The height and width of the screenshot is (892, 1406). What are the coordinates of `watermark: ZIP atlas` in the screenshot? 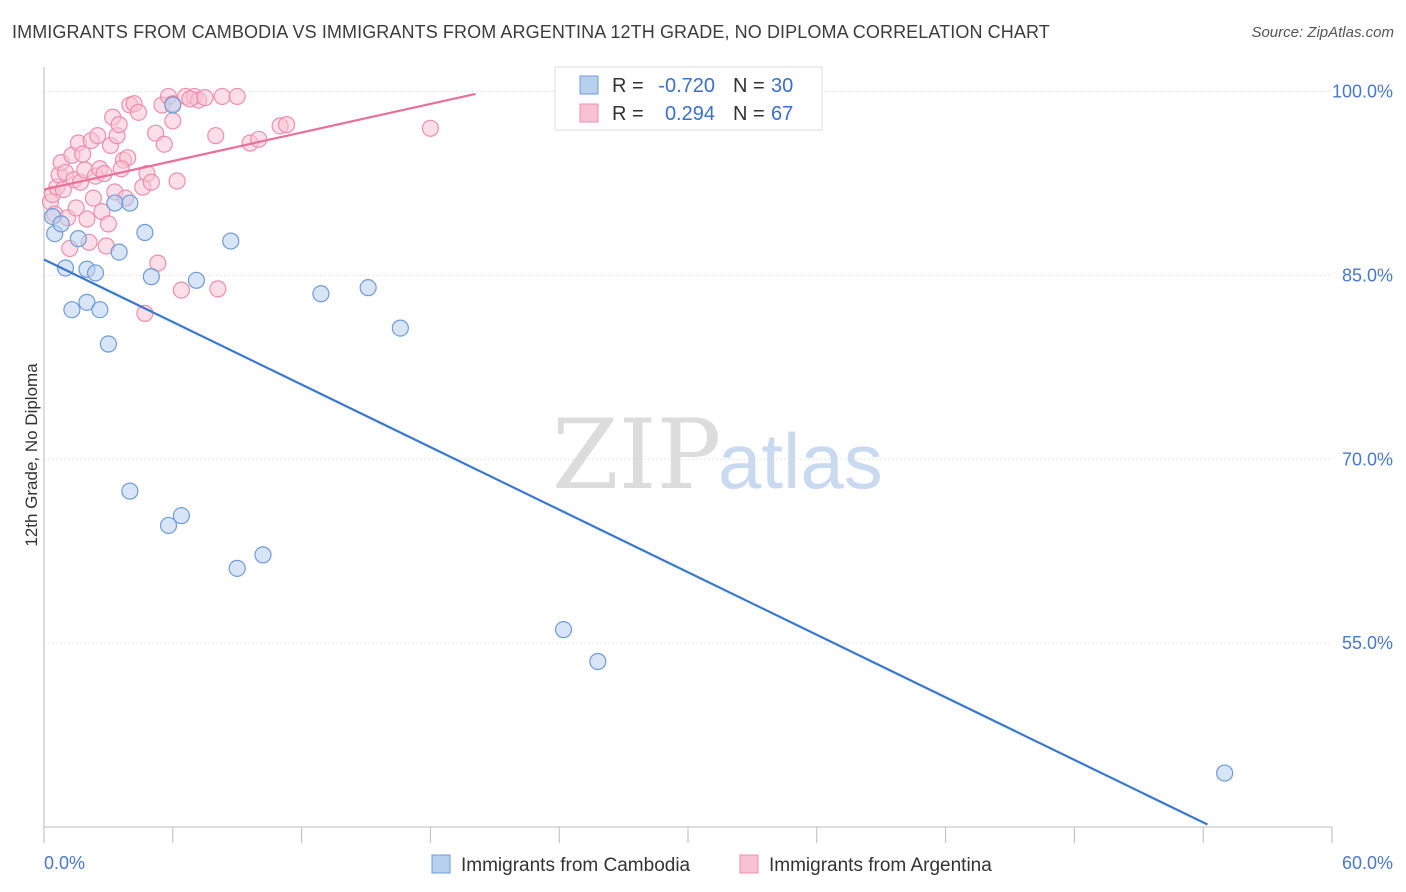 It's located at (717, 455).